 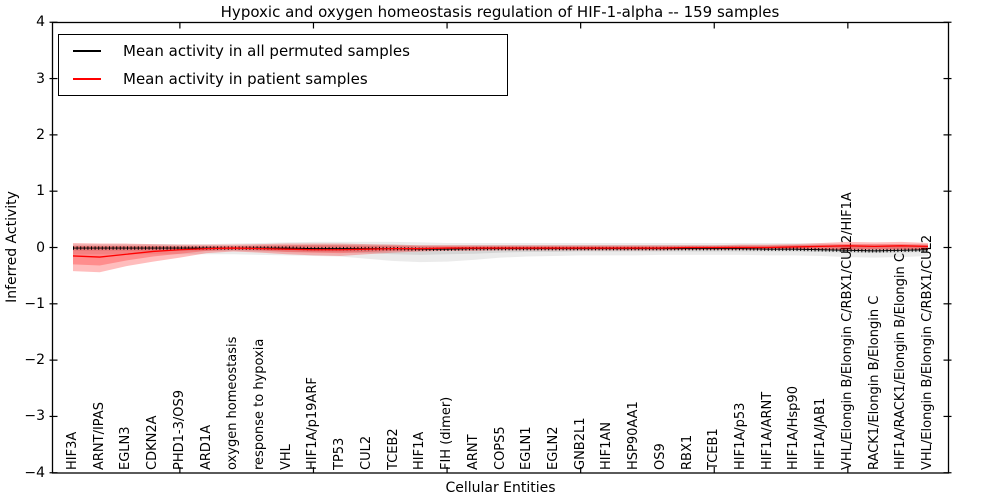 What do you see at coordinates (99, 436) in the screenshot?
I see `x-category-label: ARNT/IPAS` at bounding box center [99, 436].